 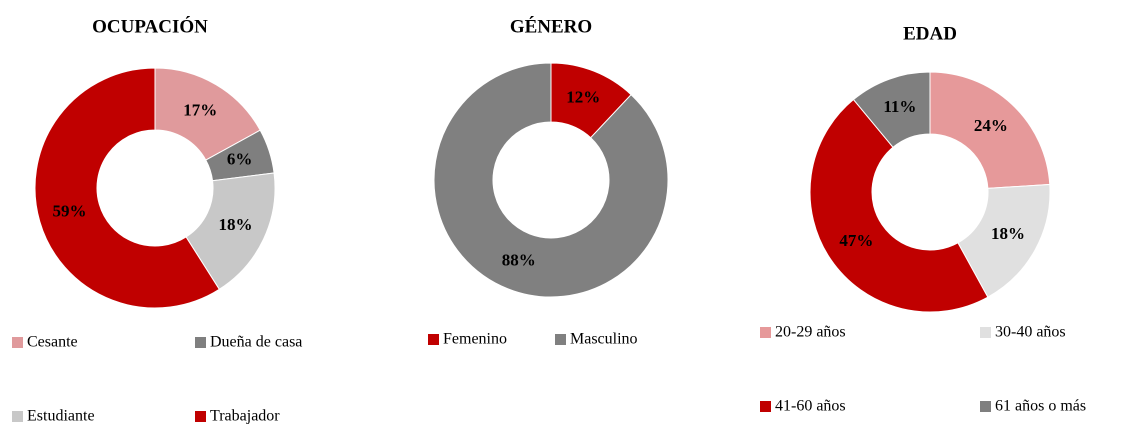 I want to click on chart-title: OCUPACIÓN, so click(x=150, y=26).